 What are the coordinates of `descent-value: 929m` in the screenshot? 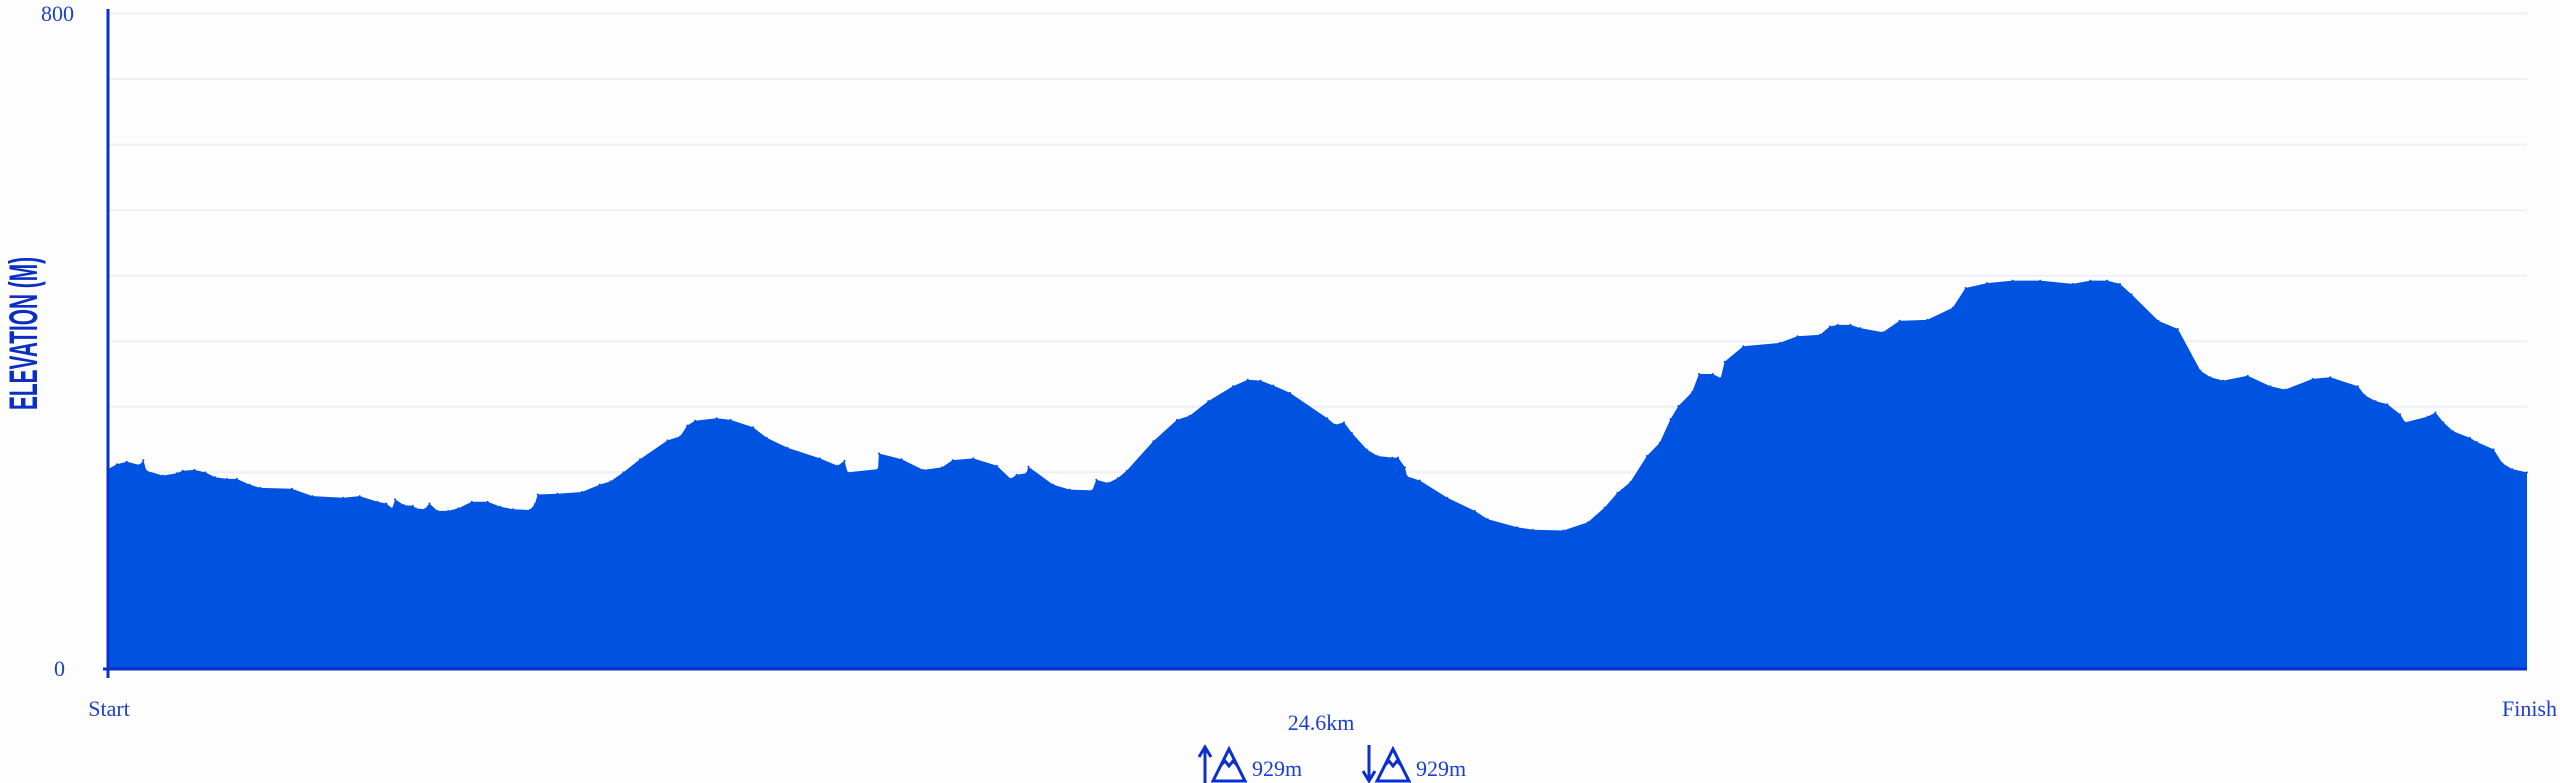 It's located at (1441, 768).